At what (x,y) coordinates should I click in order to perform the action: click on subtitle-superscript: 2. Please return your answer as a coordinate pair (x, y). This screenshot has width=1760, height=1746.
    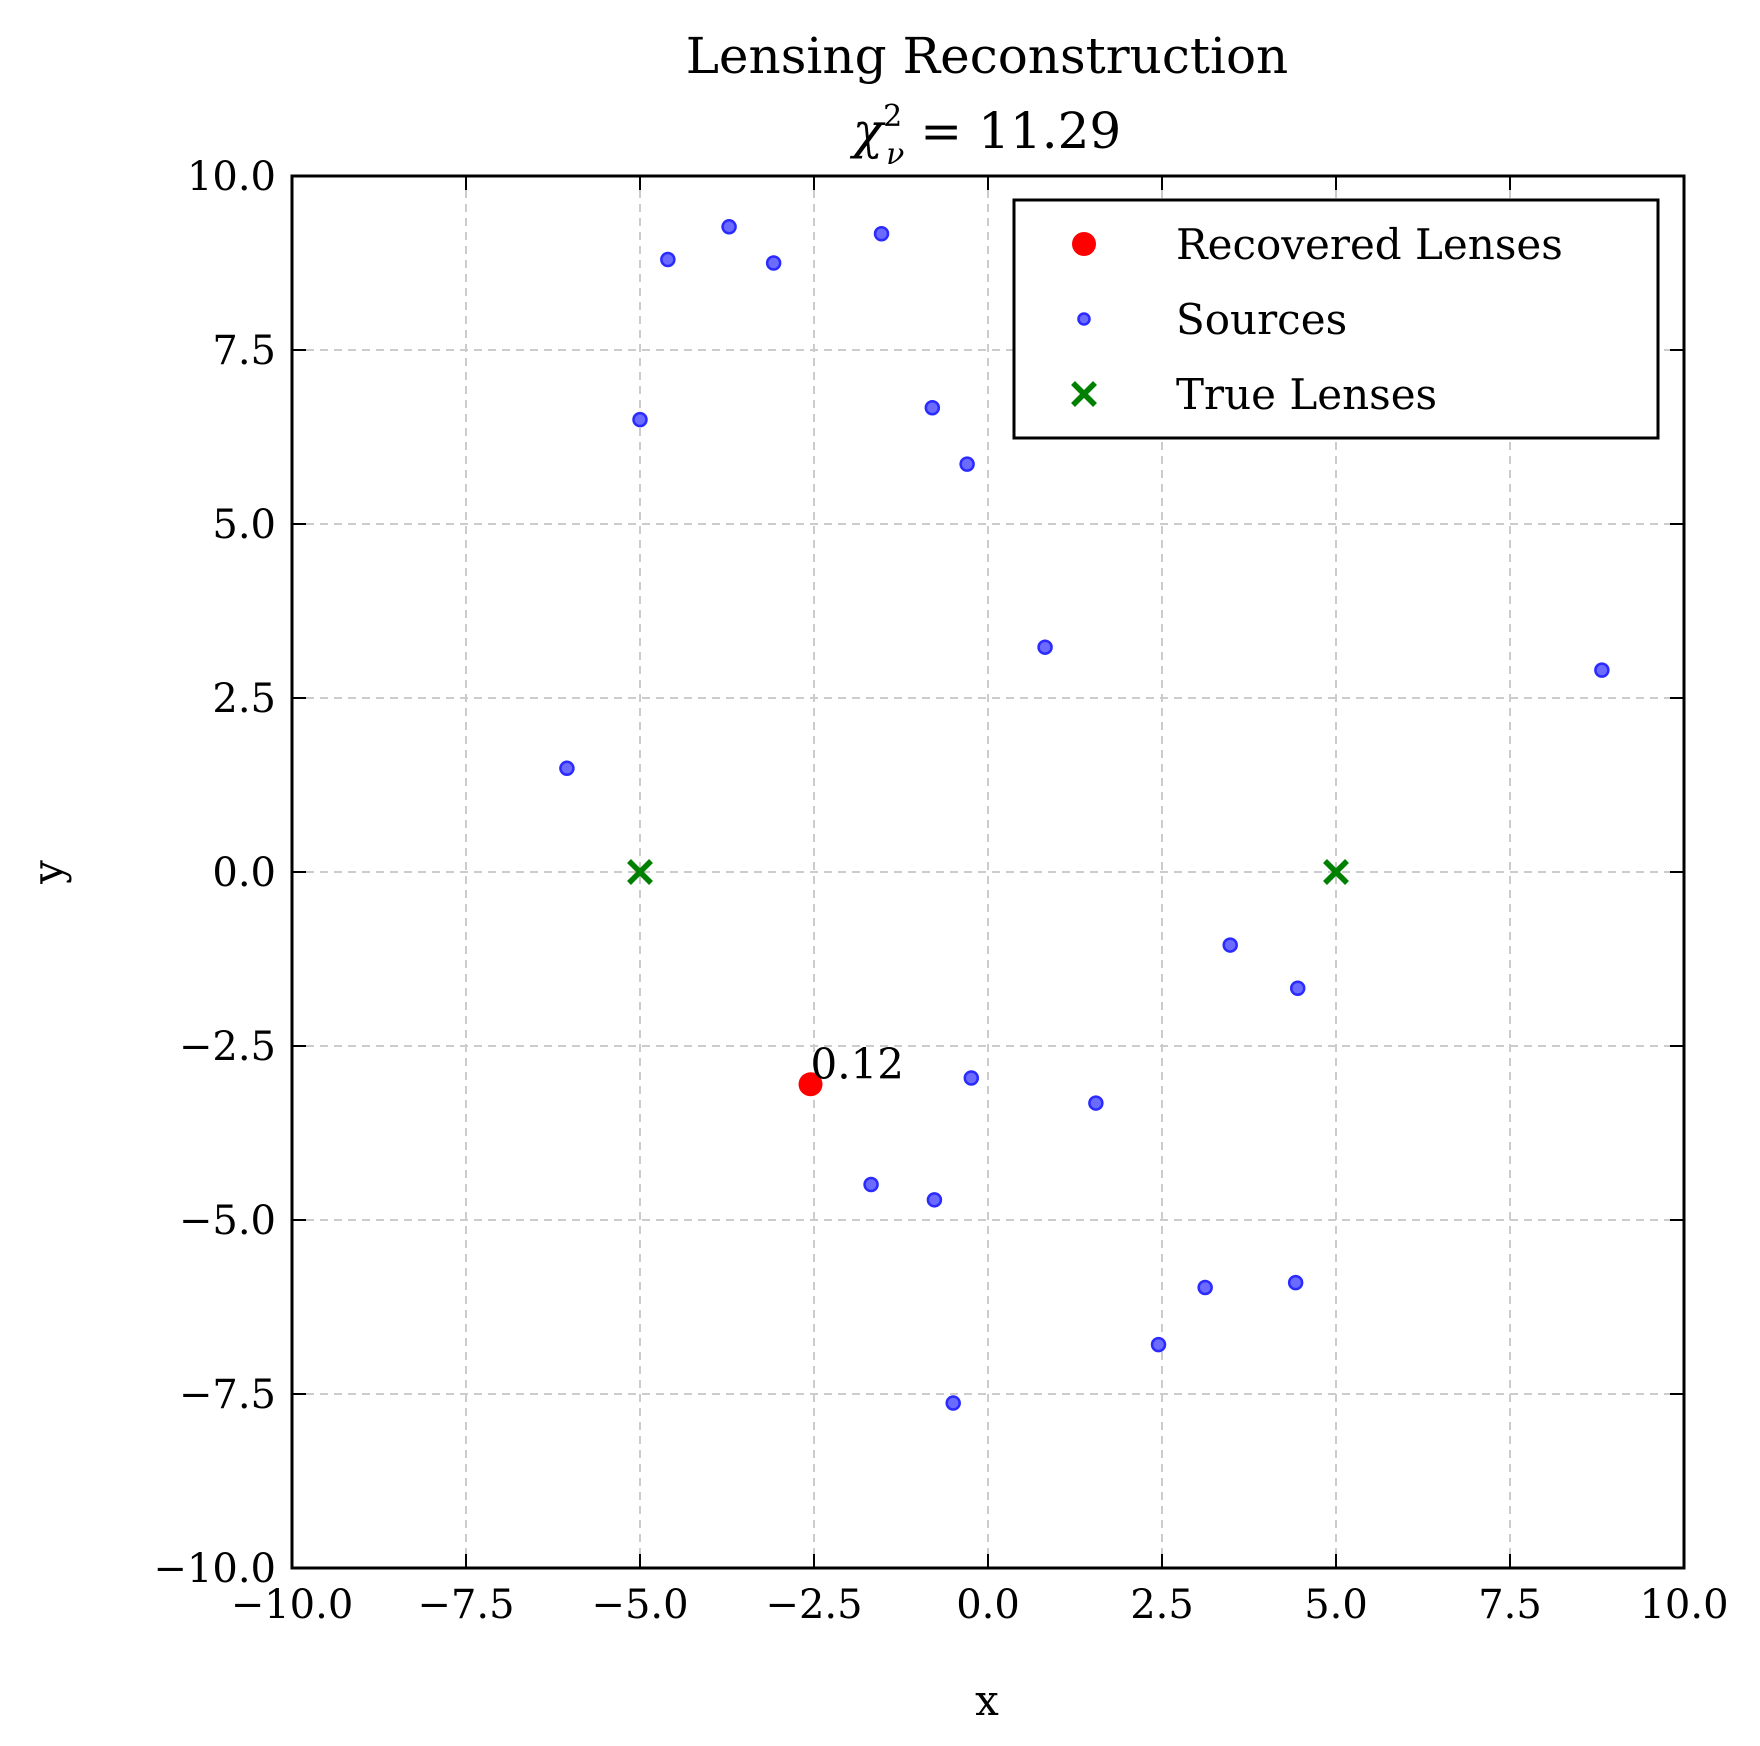
    Looking at the image, I should click on (892, 116).